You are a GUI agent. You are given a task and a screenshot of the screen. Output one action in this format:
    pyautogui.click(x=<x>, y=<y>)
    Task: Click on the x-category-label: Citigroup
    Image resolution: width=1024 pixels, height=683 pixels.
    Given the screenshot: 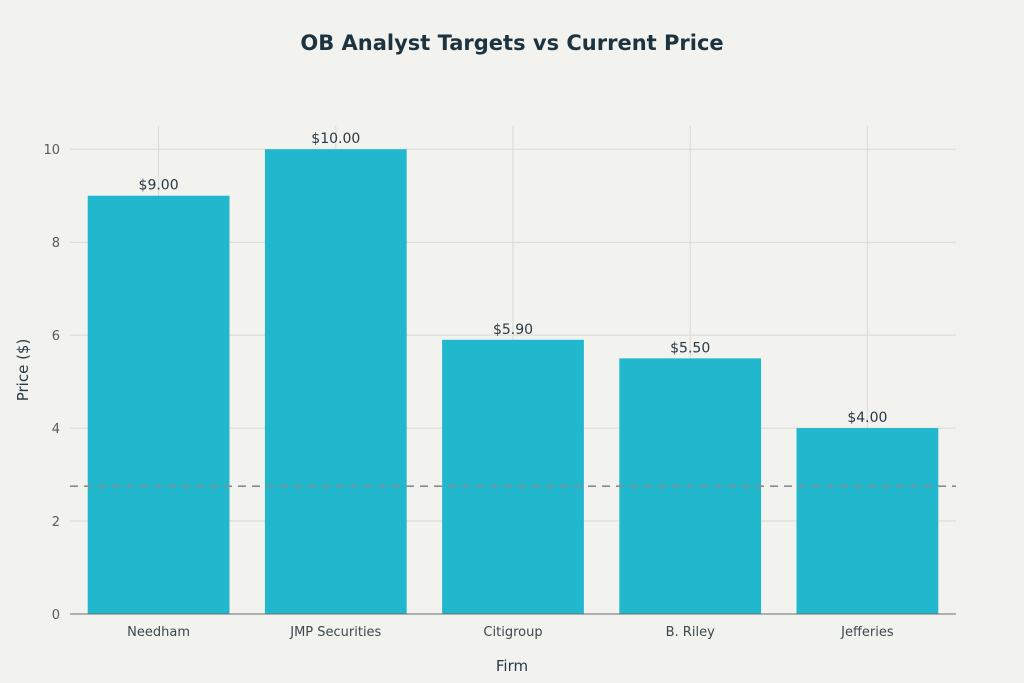 What is the action you would take?
    pyautogui.click(x=512, y=632)
    